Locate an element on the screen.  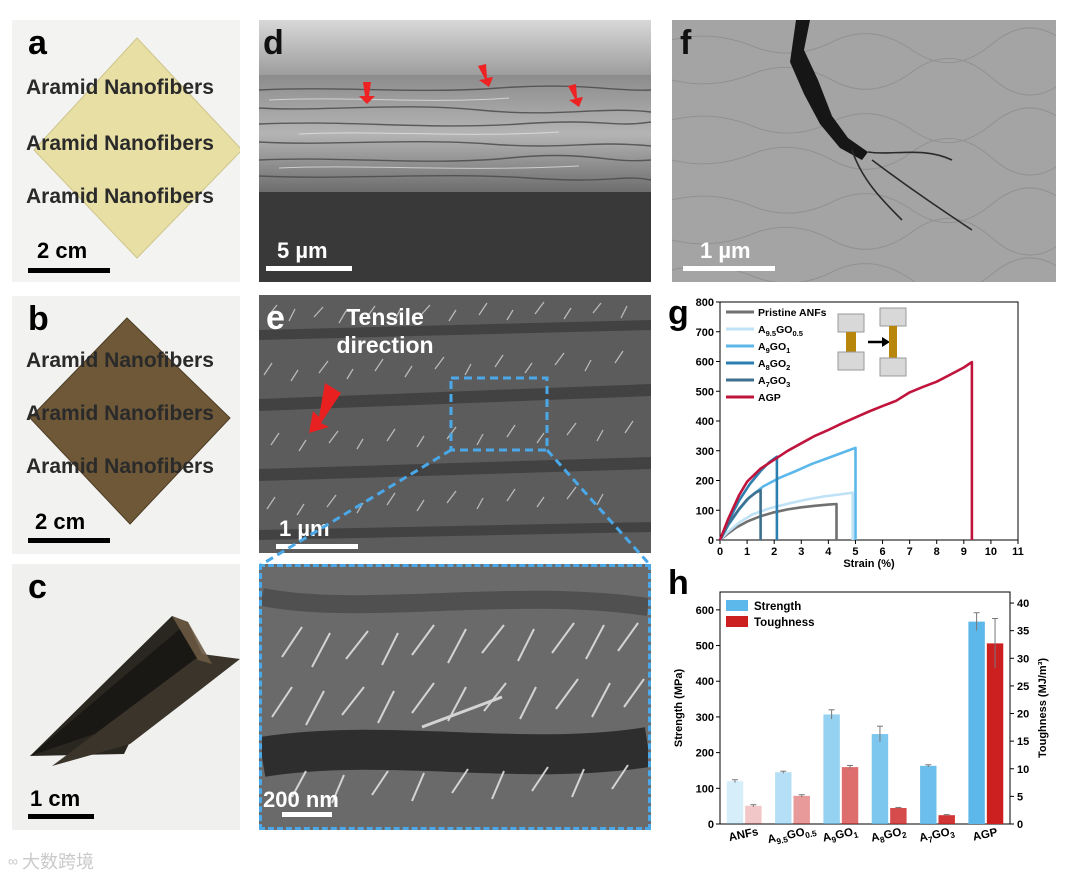
y-right-axis-label-h: Toughness (MJ/m³) is located at coordinates (1043, 708).